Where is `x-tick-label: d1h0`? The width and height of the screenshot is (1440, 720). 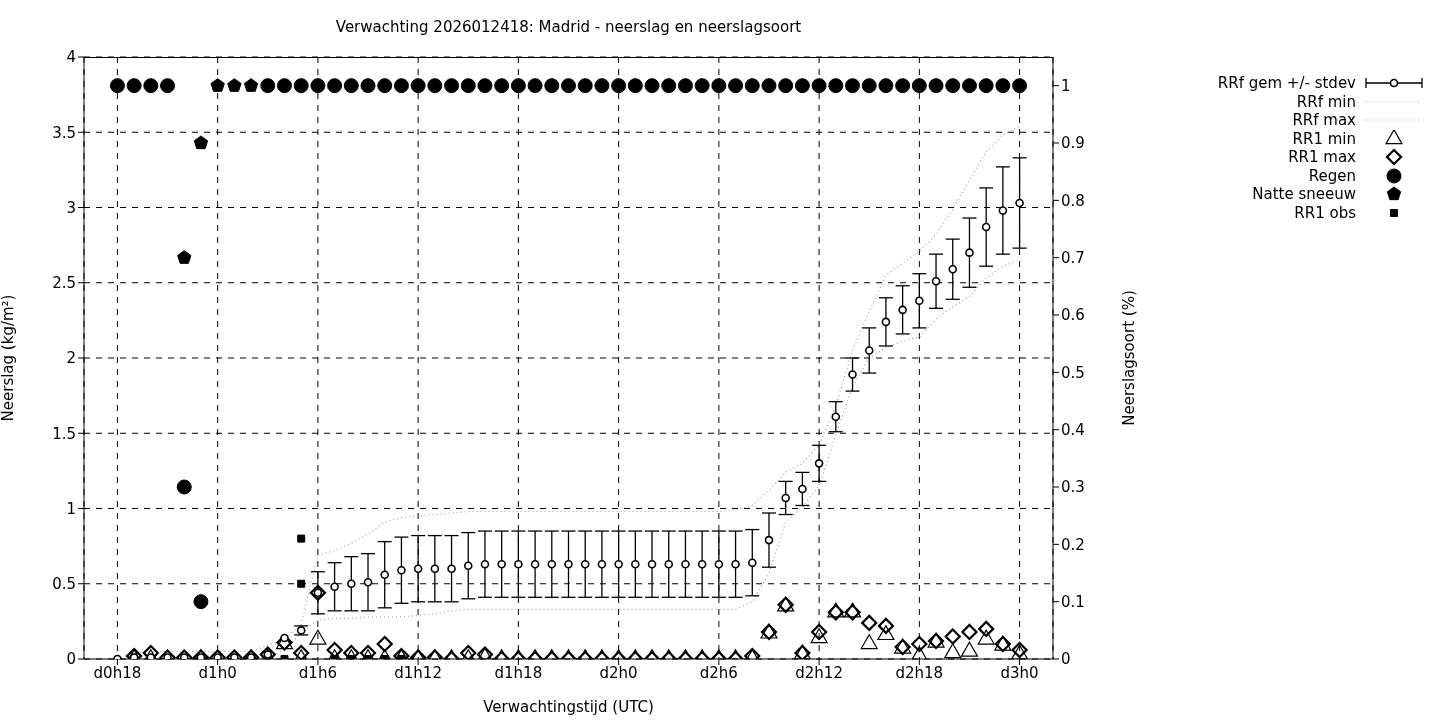 x-tick-label: d1h0 is located at coordinates (217, 672).